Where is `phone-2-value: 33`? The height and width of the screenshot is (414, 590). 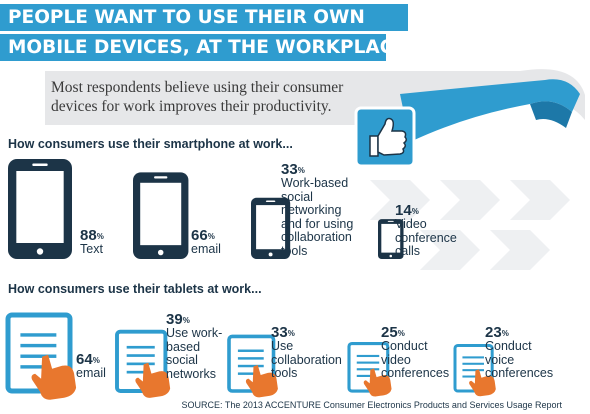 phone-2-value: 33 is located at coordinates (289, 169).